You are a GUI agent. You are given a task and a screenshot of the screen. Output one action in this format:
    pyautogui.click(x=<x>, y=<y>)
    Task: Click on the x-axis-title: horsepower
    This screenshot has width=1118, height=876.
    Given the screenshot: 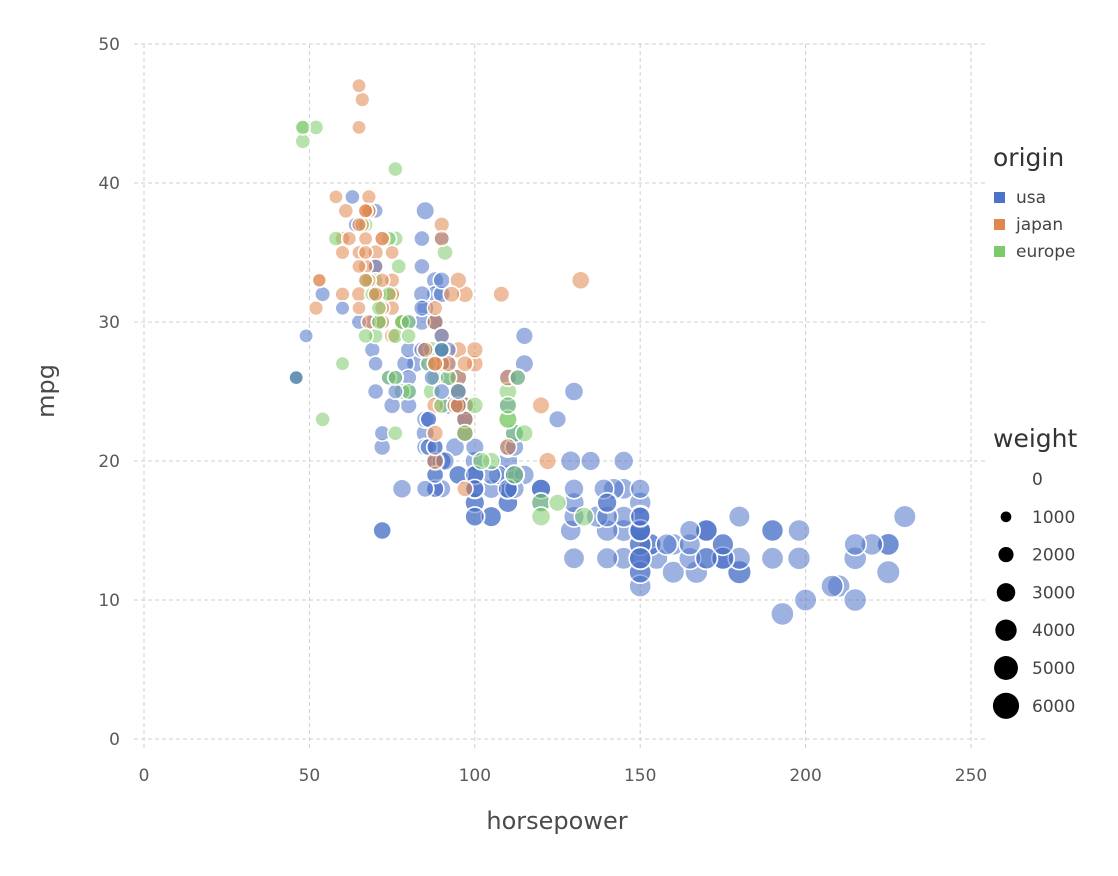 What is the action you would take?
    pyautogui.click(x=556, y=821)
    